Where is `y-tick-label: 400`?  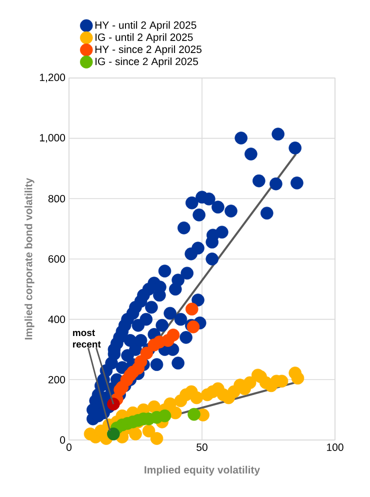 y-tick-label: 400 is located at coordinates (57, 320).